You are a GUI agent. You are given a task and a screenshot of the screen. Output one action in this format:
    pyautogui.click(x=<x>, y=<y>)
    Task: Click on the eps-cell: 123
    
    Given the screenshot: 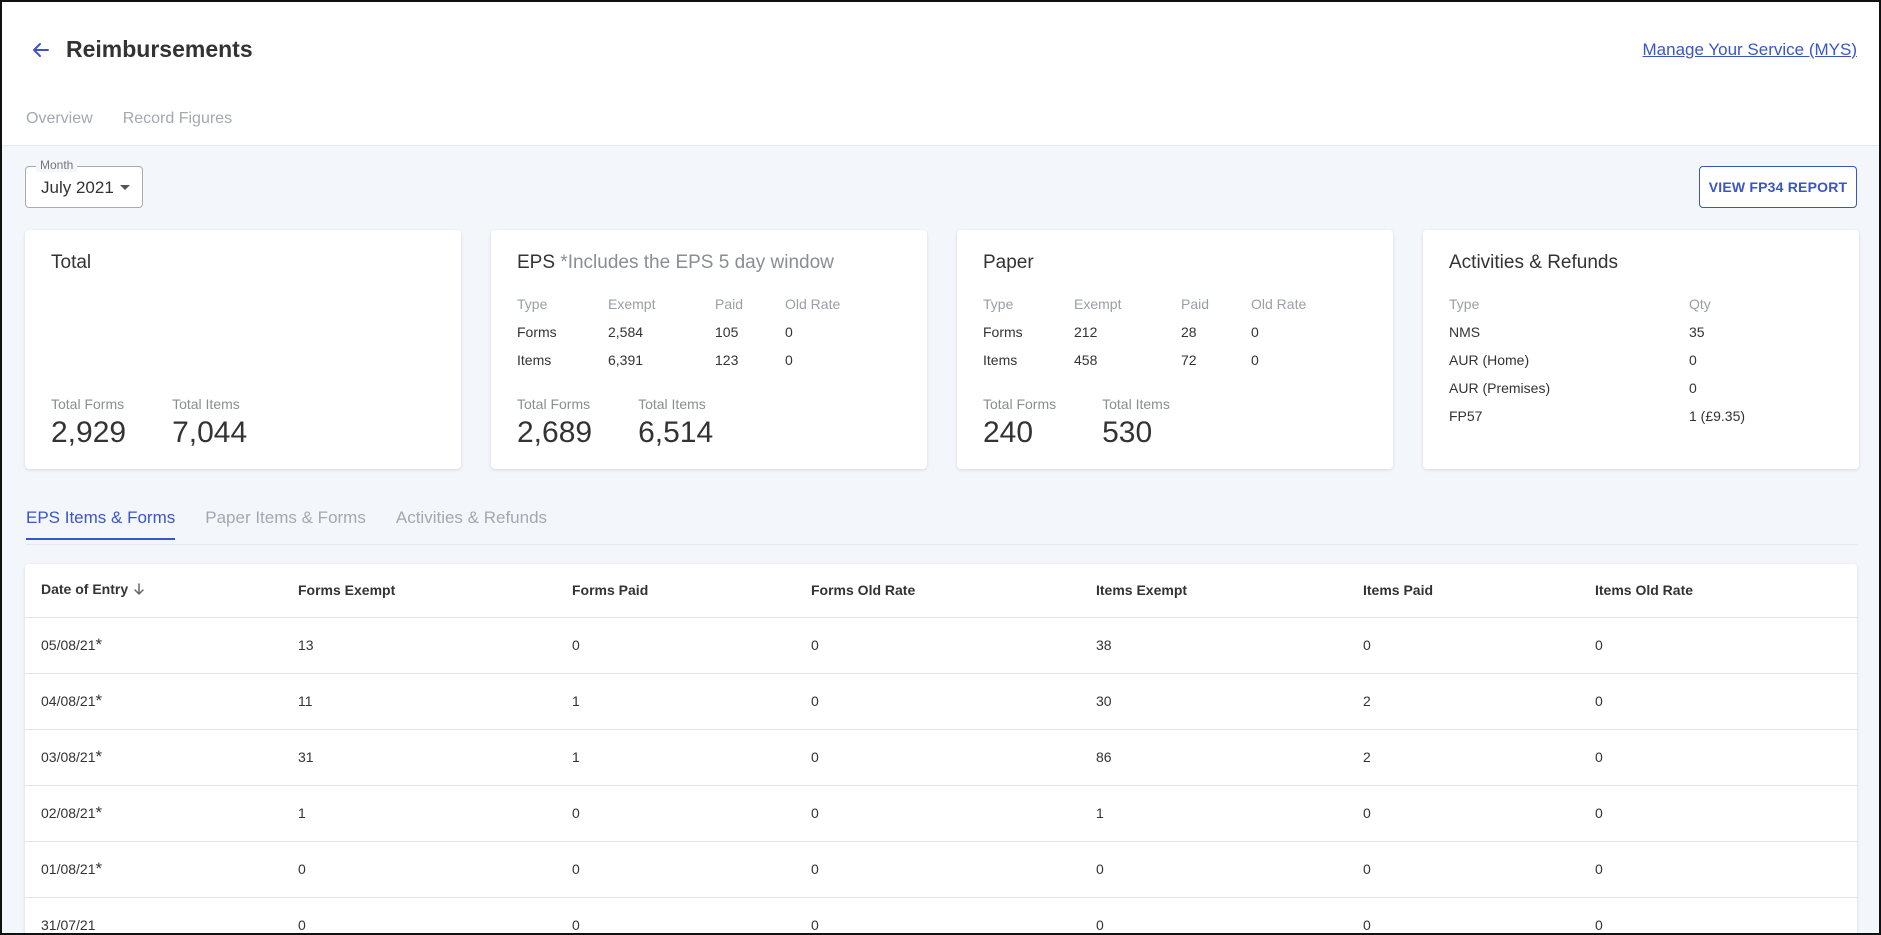 What is the action you would take?
    pyautogui.click(x=727, y=360)
    